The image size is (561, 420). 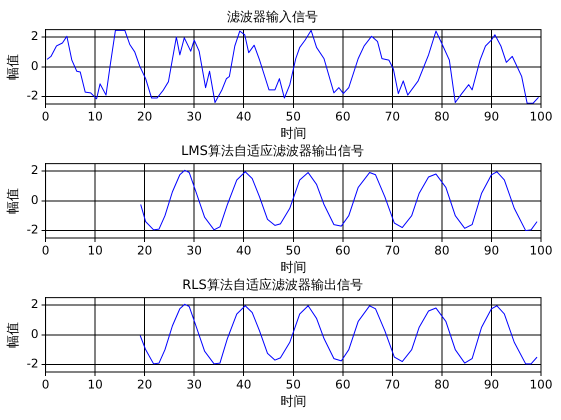 I want to click on chart-title: LMS算法自适应滤波器输出信号, so click(x=272, y=151).